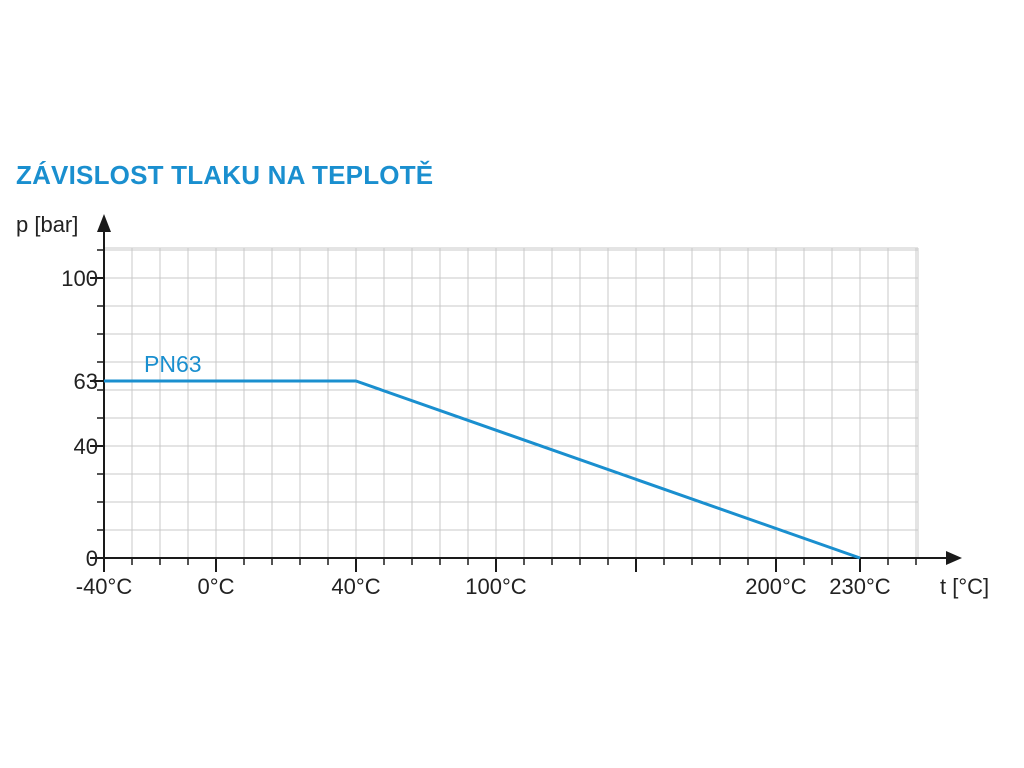  What do you see at coordinates (860, 586) in the screenshot?
I see `x-tick-label: 230°C` at bounding box center [860, 586].